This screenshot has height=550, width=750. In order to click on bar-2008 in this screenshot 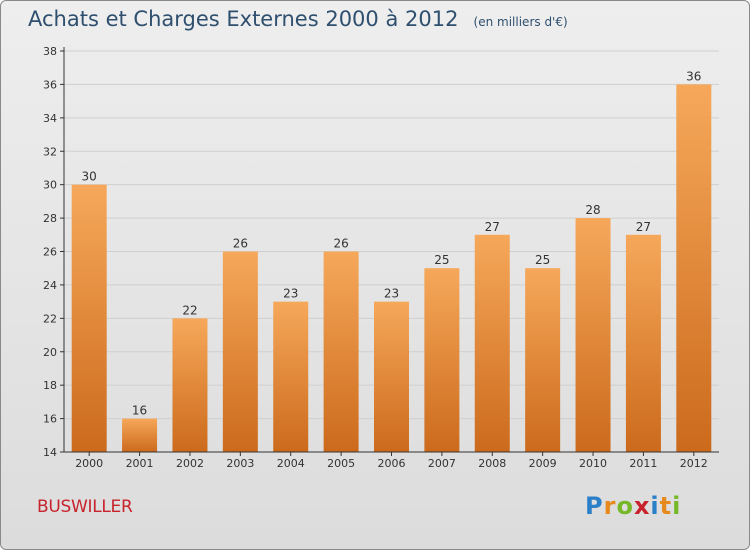, I will do `click(492, 343)`.